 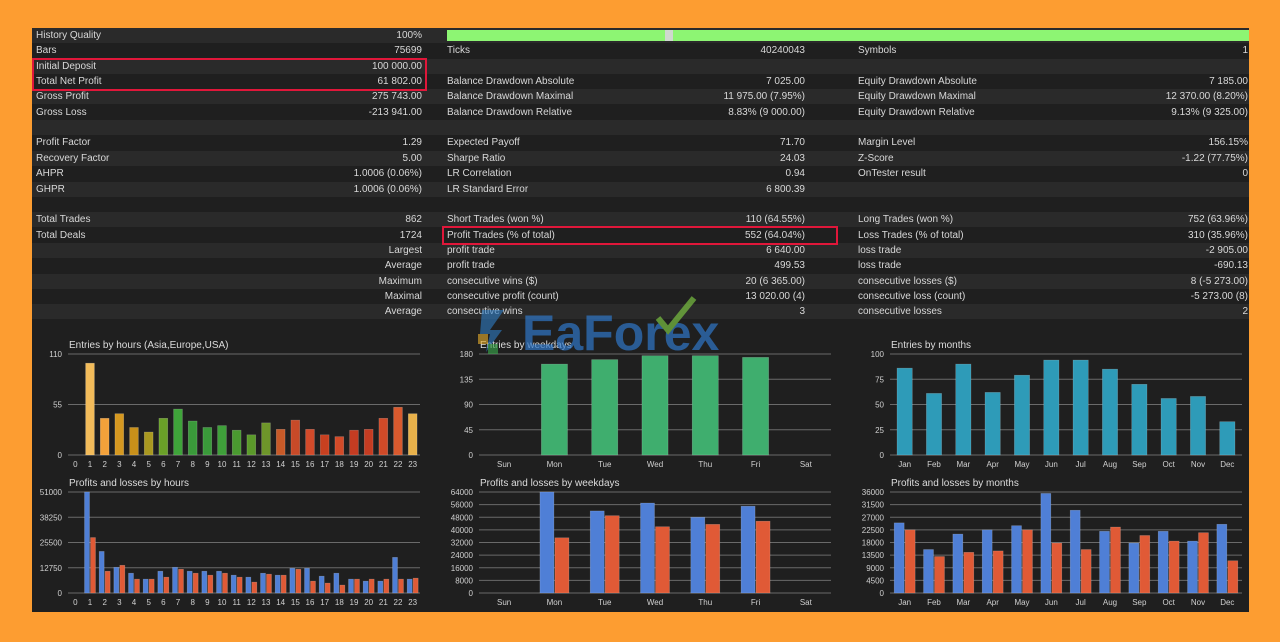 I want to click on x-tick-label: 13, so click(x=266, y=602).